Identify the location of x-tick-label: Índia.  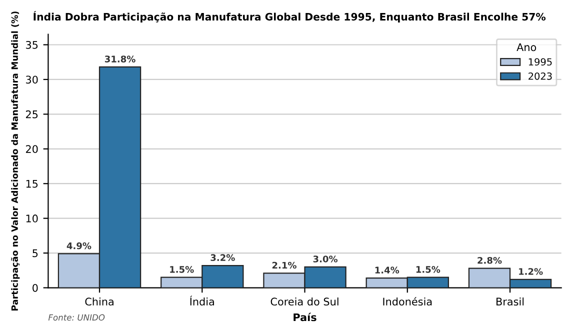
(202, 301).